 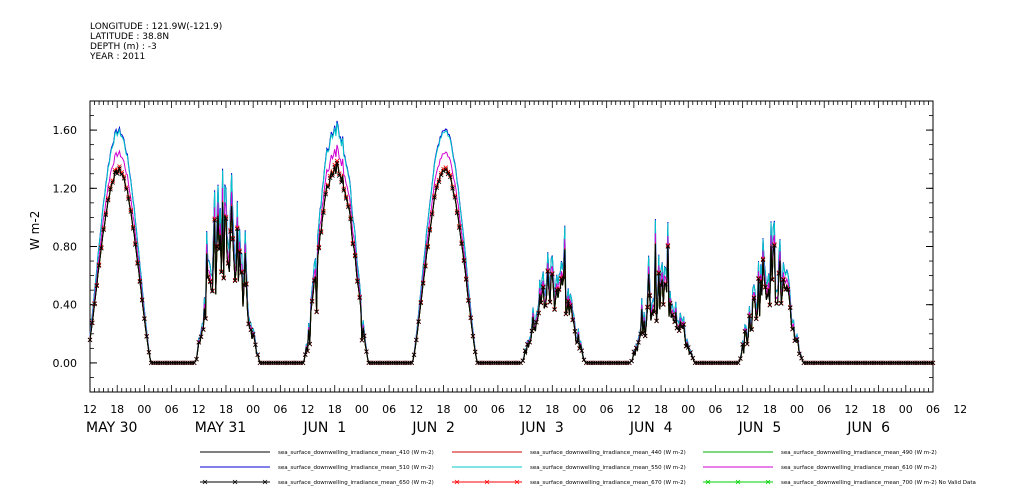 What do you see at coordinates (205, 482) in the screenshot?
I see `legend-marker` at bounding box center [205, 482].